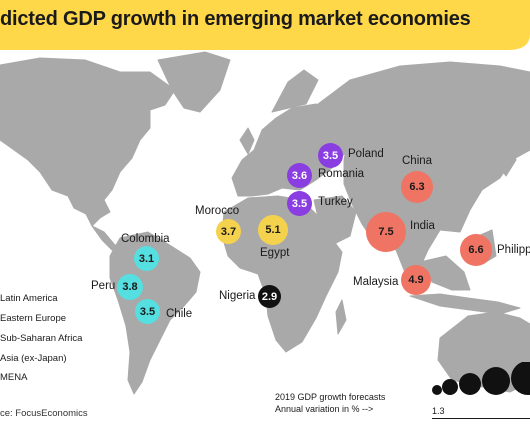 The height and width of the screenshot is (442, 530). What do you see at coordinates (445, 273) in the screenshot?
I see `southeast-asia-shape` at bounding box center [445, 273].